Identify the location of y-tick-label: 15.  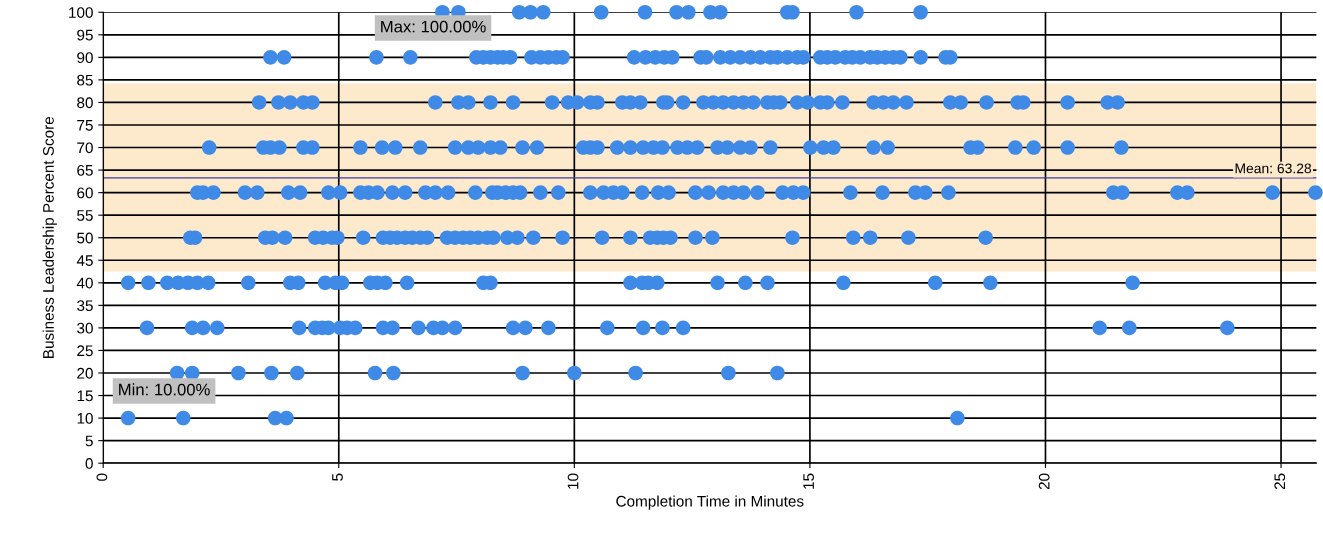
(85, 396).